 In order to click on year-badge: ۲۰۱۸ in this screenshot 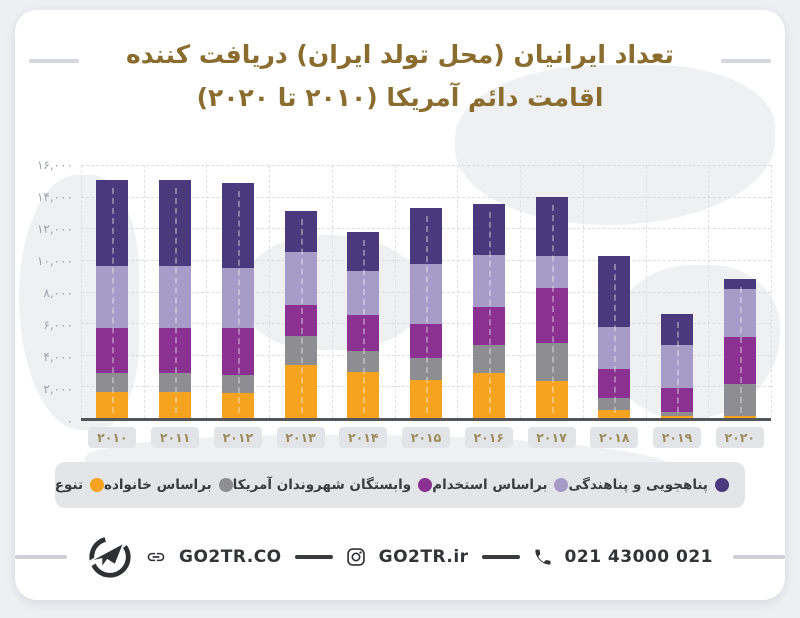, I will do `click(614, 437)`.